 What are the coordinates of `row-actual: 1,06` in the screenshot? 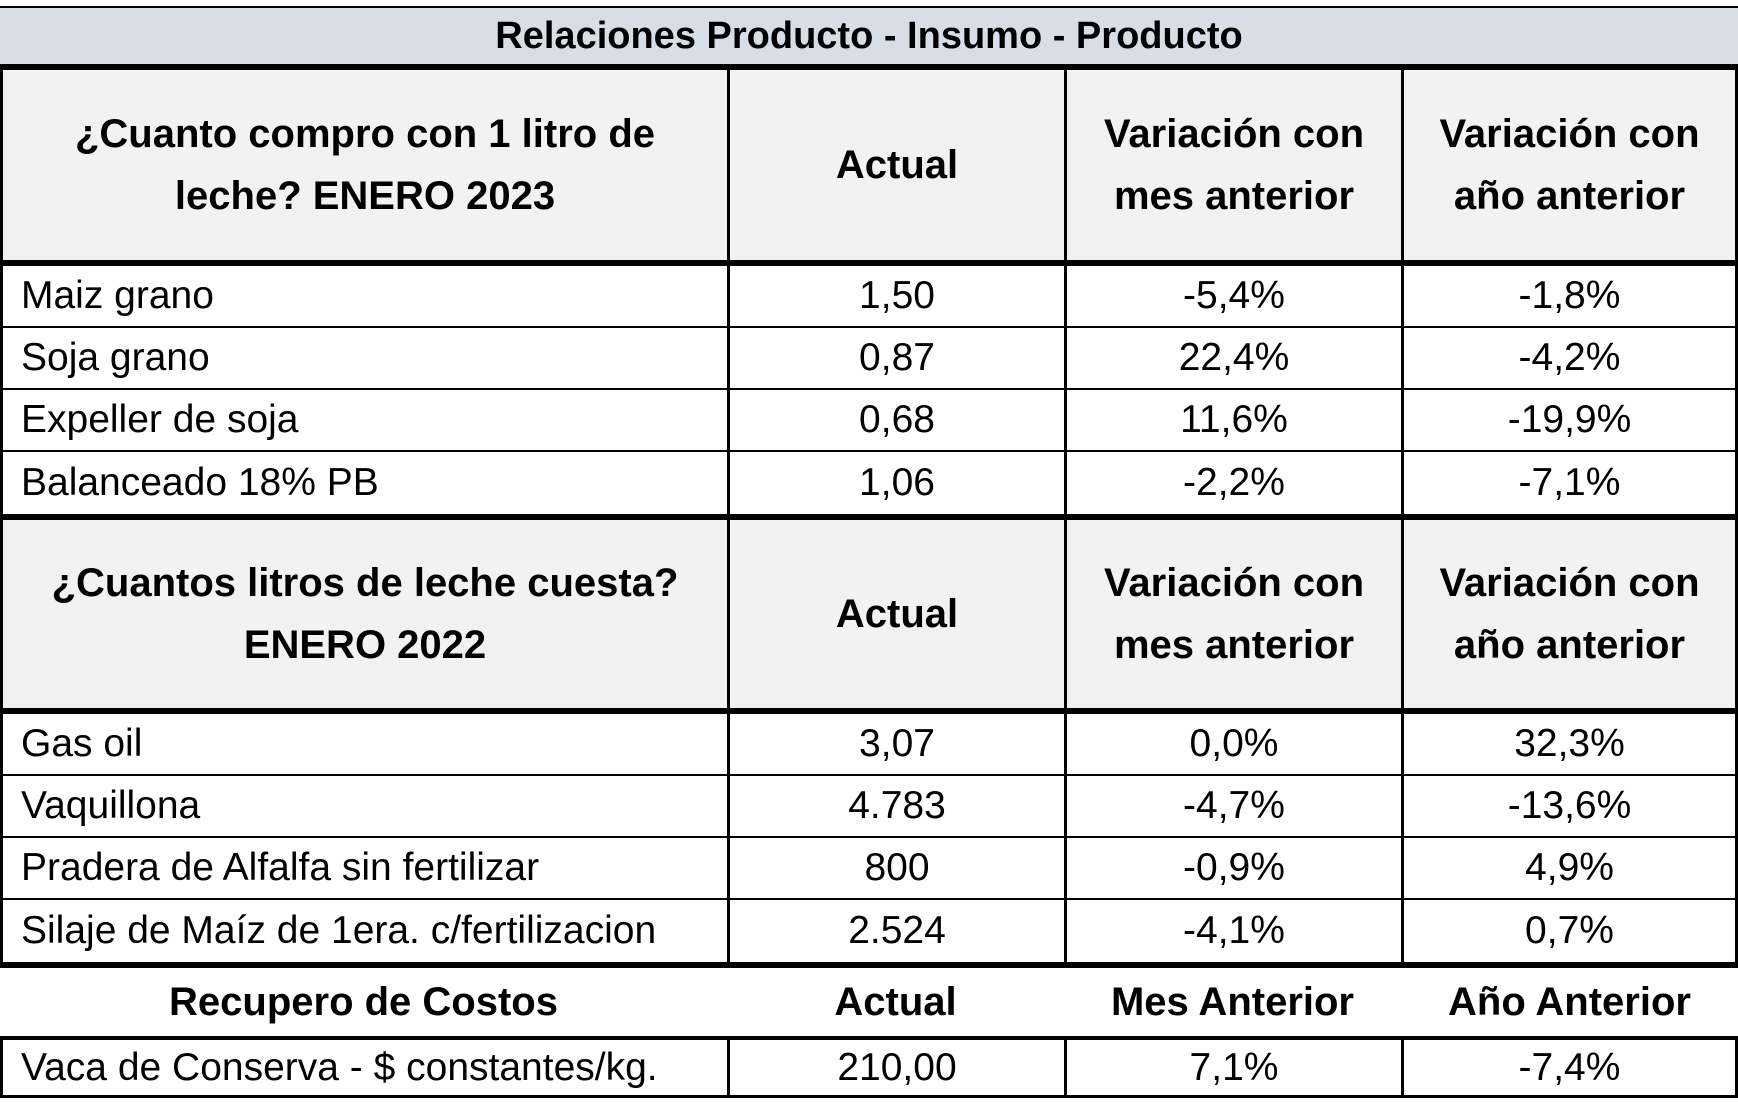 It's located at (895, 483).